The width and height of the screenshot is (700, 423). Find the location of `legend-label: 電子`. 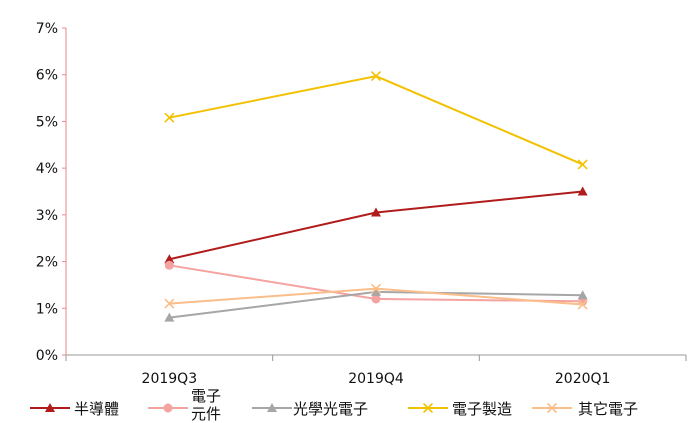

legend-label: 電子 is located at coordinates (206, 396).